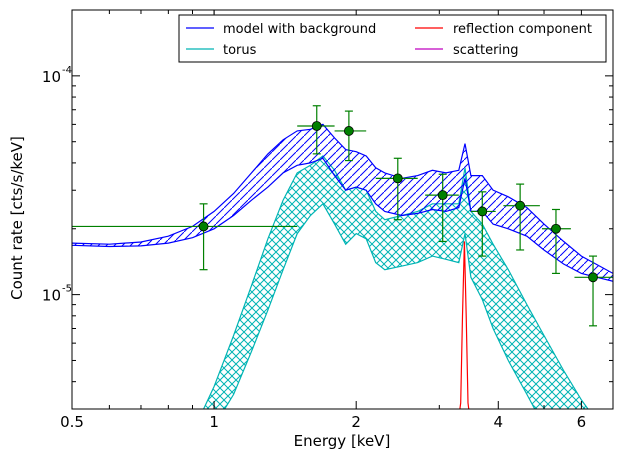 This screenshot has height=459, width=624. Describe the element at coordinates (214, 422) in the screenshot. I see `x-tick-label: 1` at that location.